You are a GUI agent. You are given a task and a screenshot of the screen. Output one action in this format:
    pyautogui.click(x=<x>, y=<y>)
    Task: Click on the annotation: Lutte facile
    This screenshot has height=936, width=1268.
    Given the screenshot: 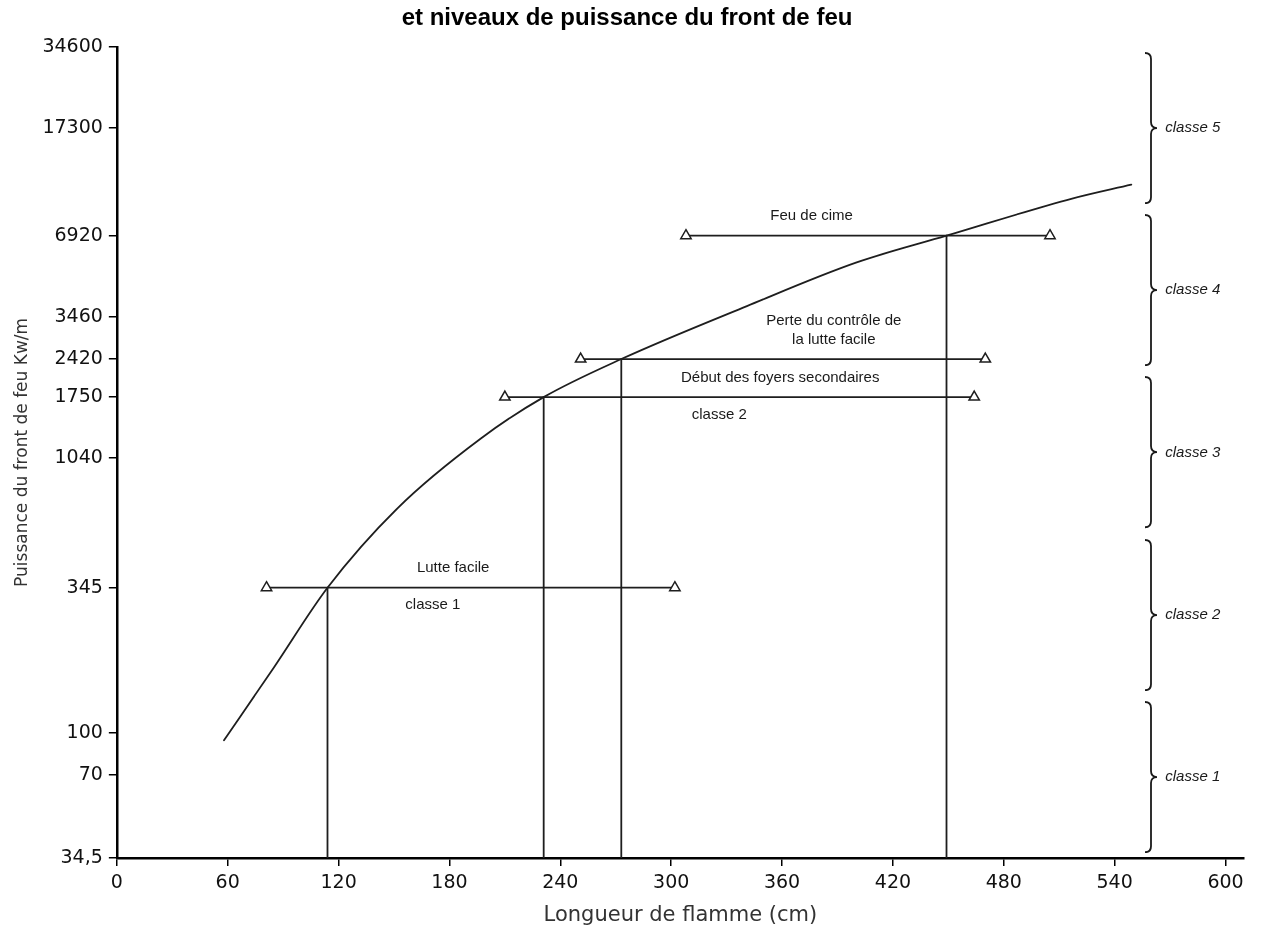 What is the action you would take?
    pyautogui.click(x=453, y=567)
    